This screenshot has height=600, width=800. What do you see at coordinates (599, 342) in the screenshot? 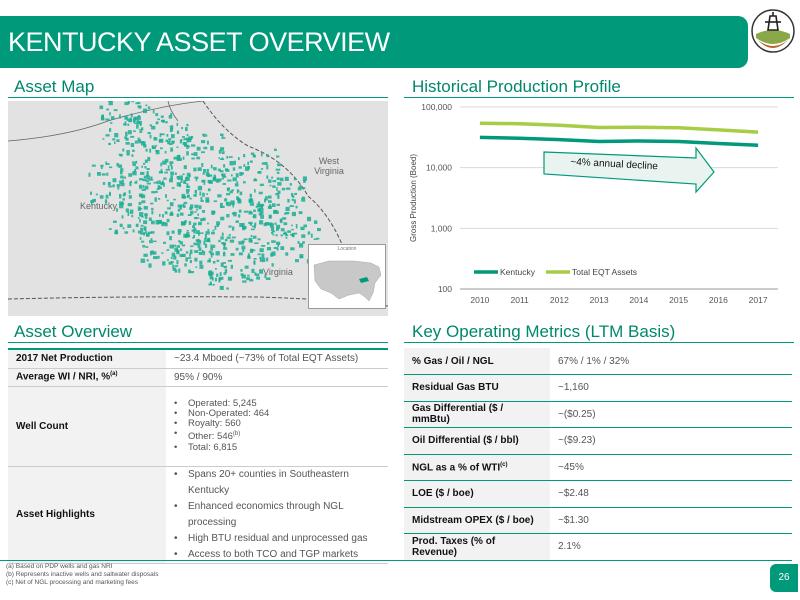
I see `metrics-underline` at bounding box center [599, 342].